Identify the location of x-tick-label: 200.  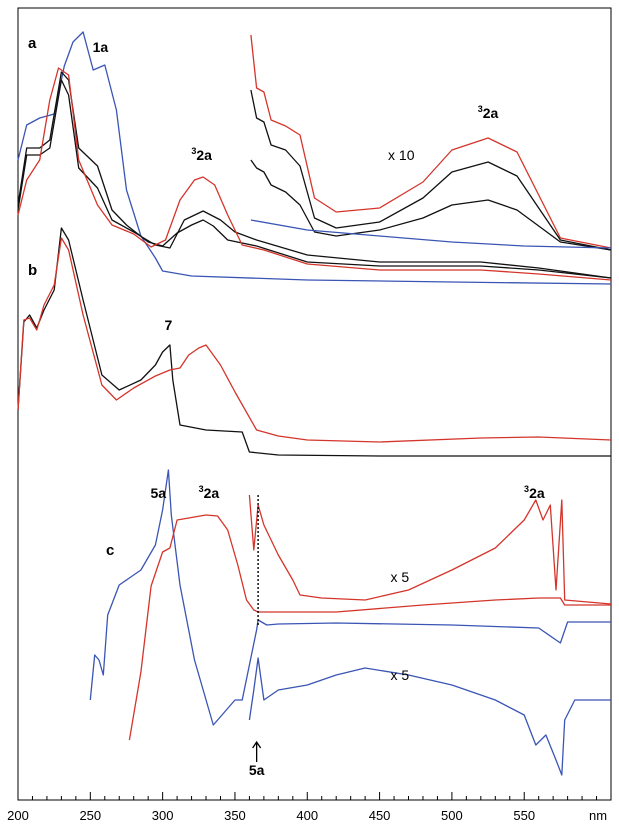
(18, 815).